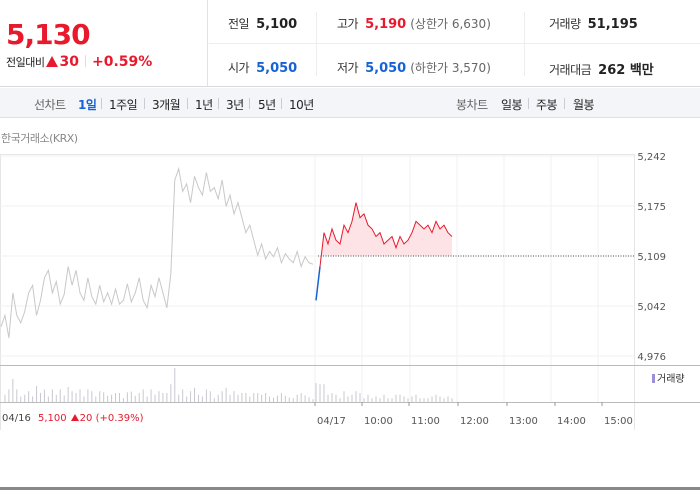  I want to click on x-axis-labels: 04/17 10:00 11:00 12:00 13:00 14:00 15:00, so click(473, 414).